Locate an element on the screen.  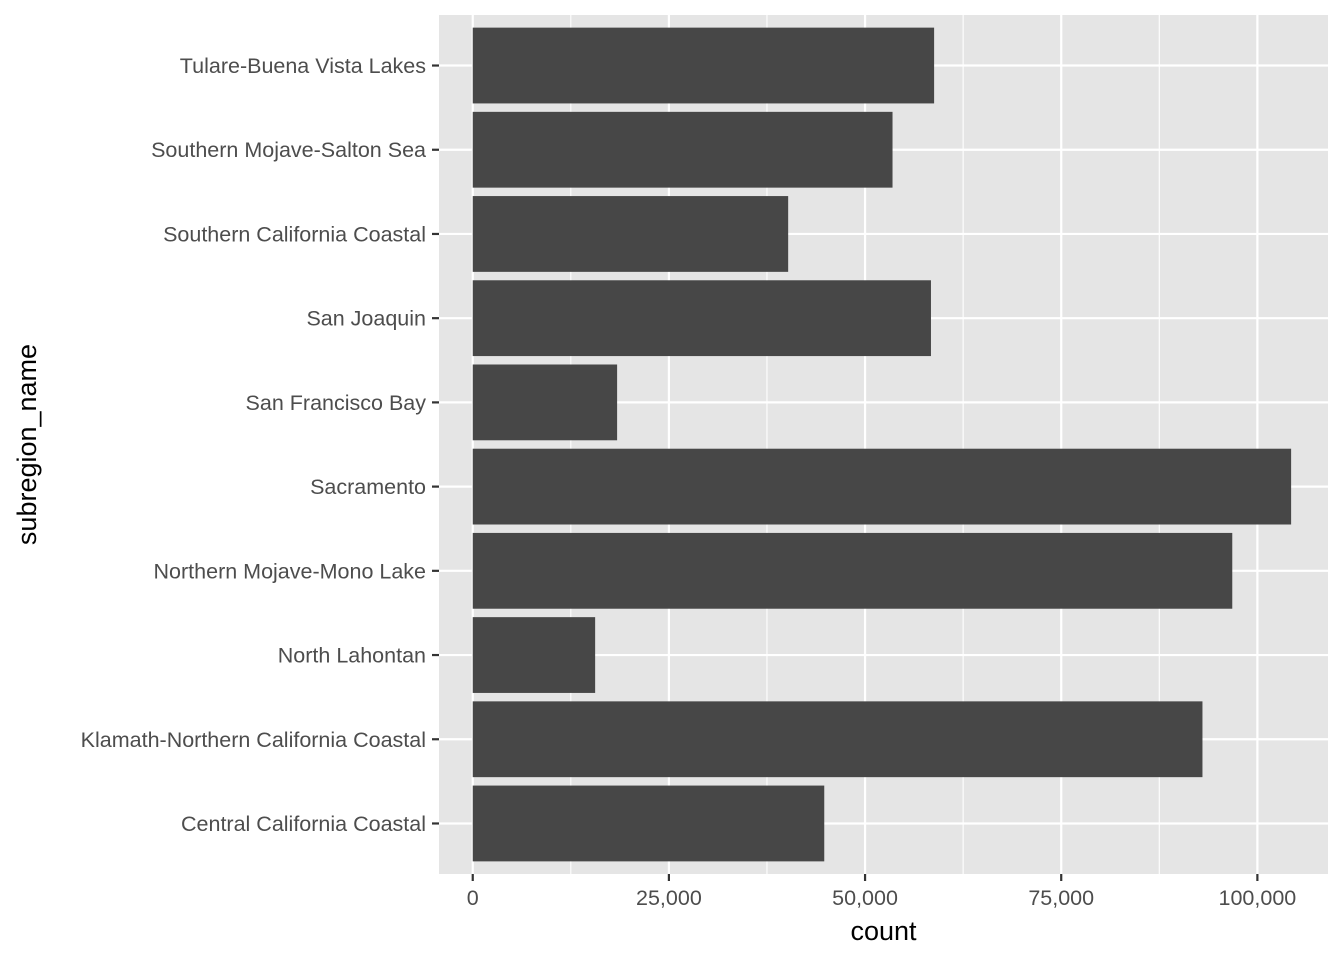
y-tick-label: San Joaquin is located at coordinates (366, 319).